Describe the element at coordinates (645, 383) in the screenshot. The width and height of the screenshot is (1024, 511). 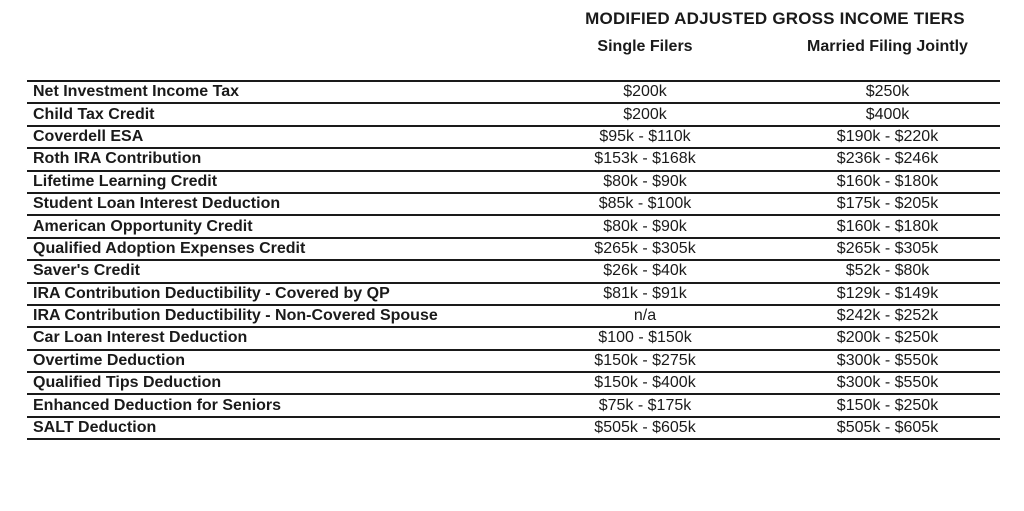
I see `single-filers-value: $150k - $400k` at that location.